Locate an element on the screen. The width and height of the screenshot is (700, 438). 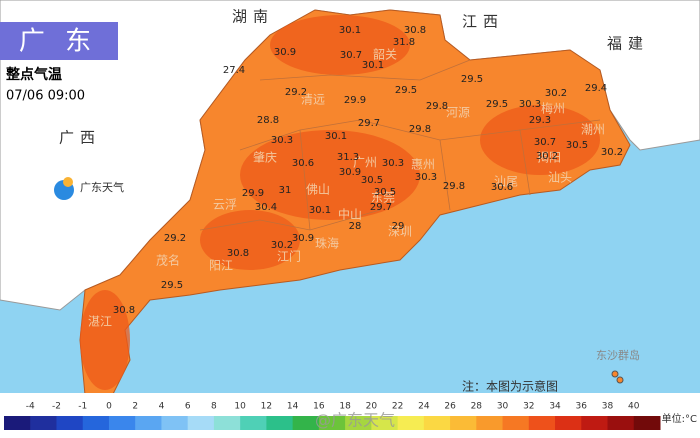
city-label: 中山 is located at coordinates (350, 214).